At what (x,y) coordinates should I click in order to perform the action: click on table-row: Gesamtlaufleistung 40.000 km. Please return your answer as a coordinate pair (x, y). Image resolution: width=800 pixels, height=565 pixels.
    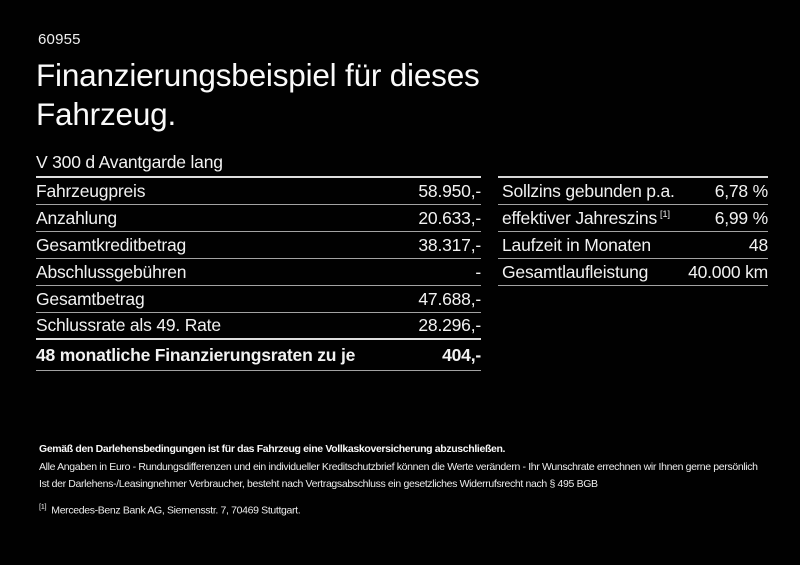
    Looking at the image, I should click on (633, 272).